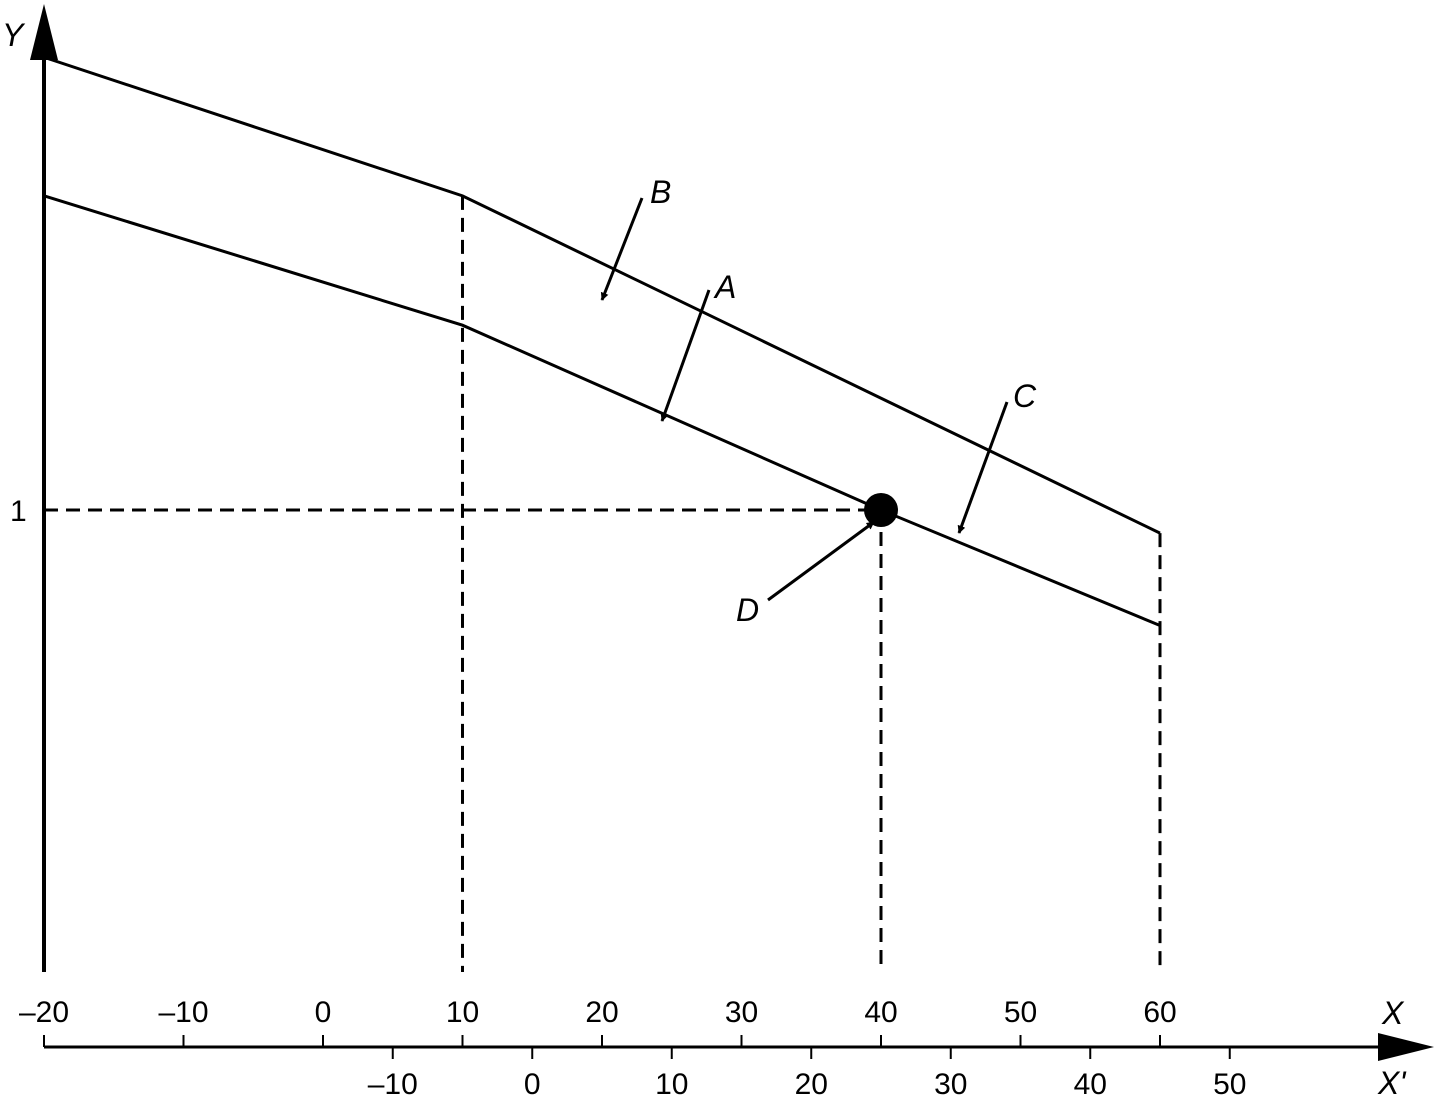  I want to click on x-axis-ticks: –20 –10 0 10 20 30 40 50 60, so click(598, 1021).